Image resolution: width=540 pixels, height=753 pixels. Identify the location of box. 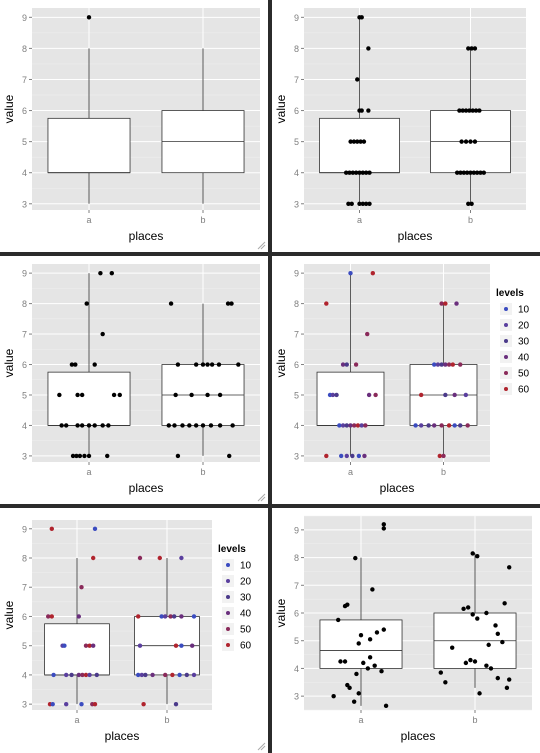
(89, 145).